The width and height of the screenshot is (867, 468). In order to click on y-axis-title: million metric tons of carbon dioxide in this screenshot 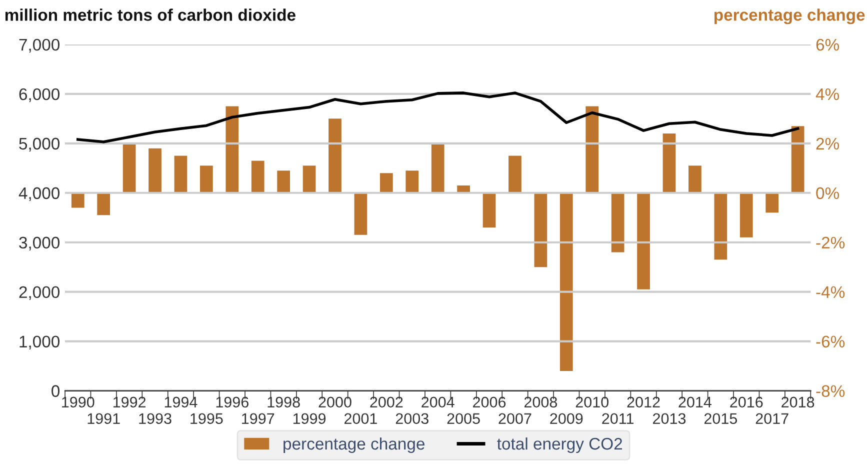, I will do `click(150, 14)`.